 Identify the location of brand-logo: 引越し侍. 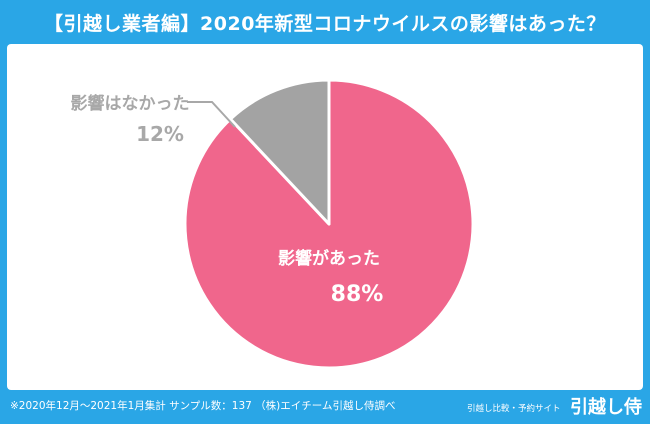
(606, 407).